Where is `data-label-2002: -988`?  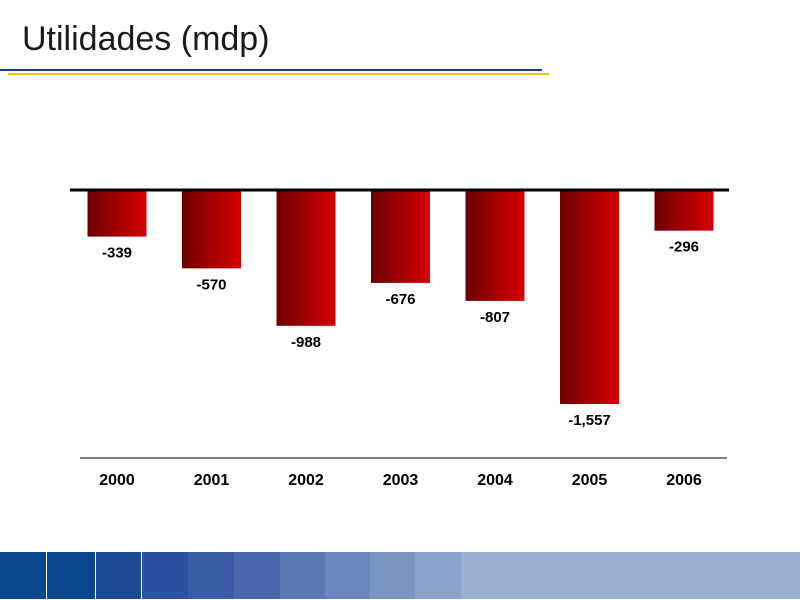 data-label-2002: -988 is located at coordinates (306, 342).